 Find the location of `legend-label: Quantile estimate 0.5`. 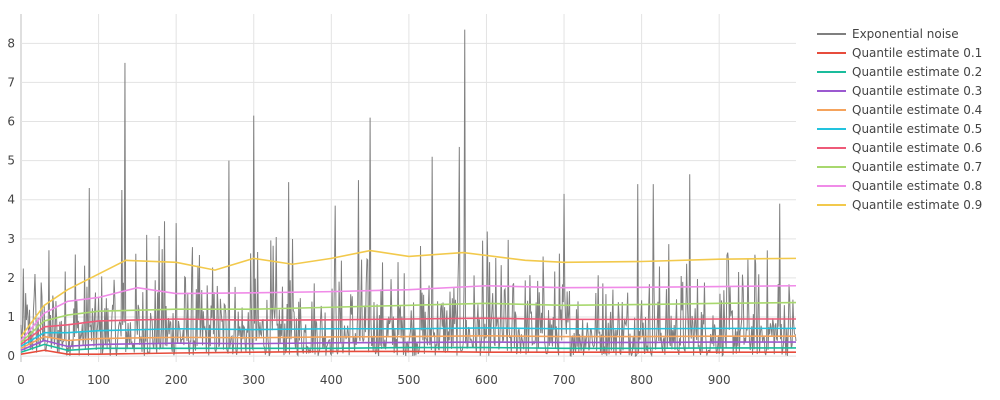

legend-label: Quantile estimate 0.5 is located at coordinates (917, 129).